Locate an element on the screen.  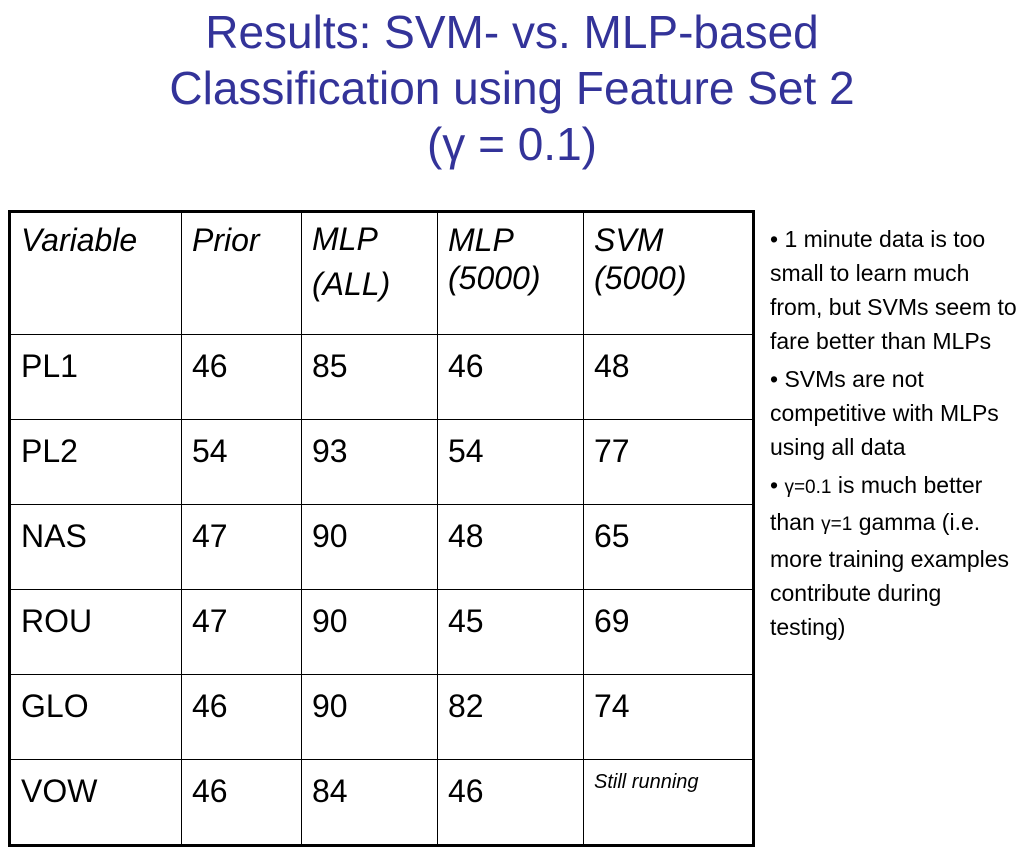
table-row: VOW 46 84 46 Still running is located at coordinates (381, 802).